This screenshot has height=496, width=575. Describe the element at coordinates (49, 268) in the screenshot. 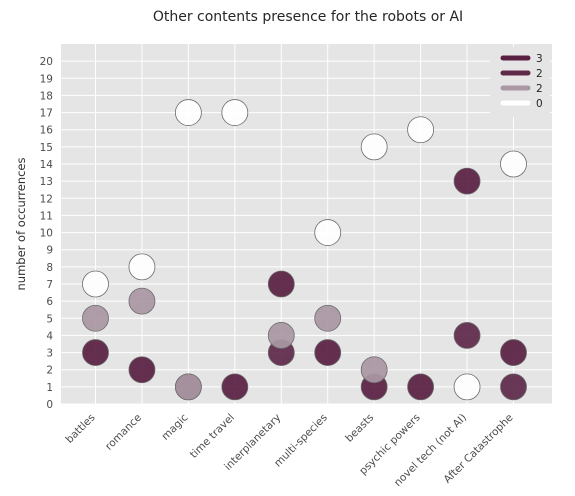

I see `y-tick-label: 8` at that location.